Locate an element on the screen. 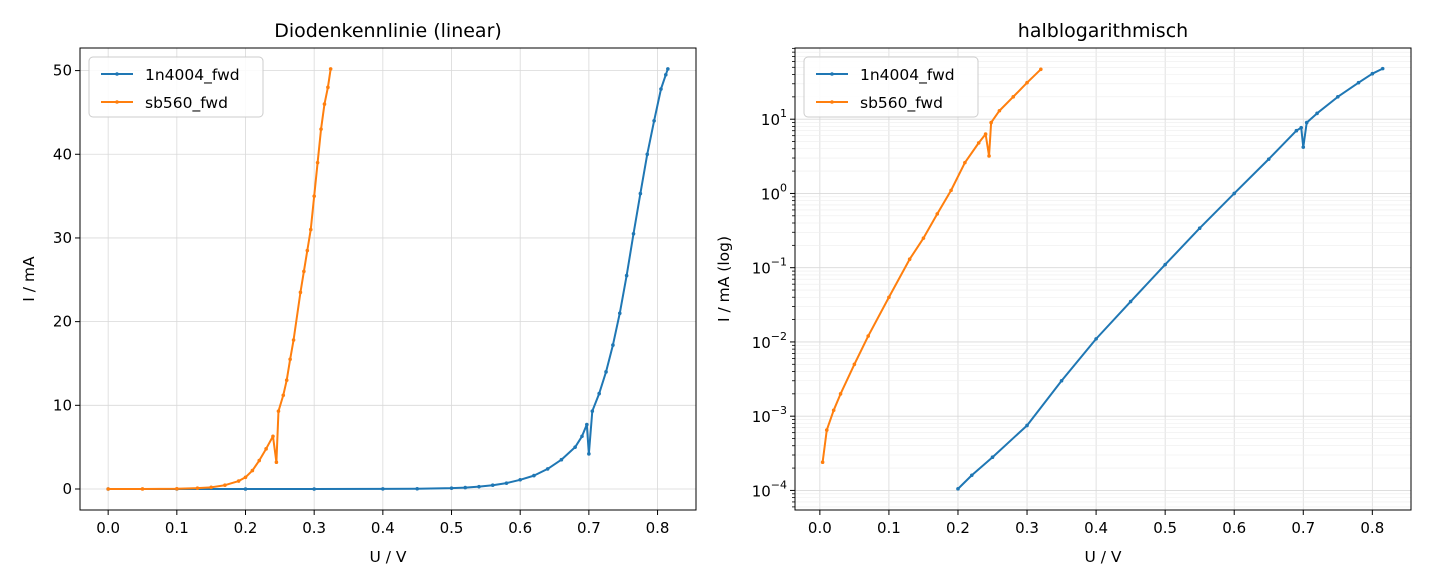 Image resolution: width=1430 pixels, height=585 pixels. x-tick-label: 0.4 is located at coordinates (1096, 528).